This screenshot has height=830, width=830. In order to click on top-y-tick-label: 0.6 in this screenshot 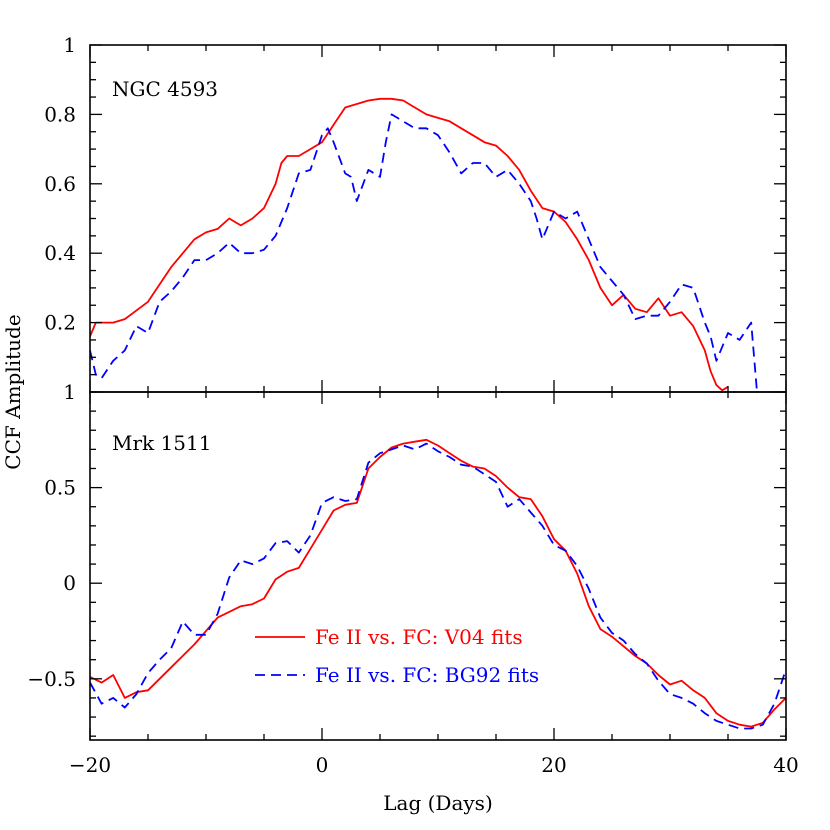, I will do `click(60, 184)`.